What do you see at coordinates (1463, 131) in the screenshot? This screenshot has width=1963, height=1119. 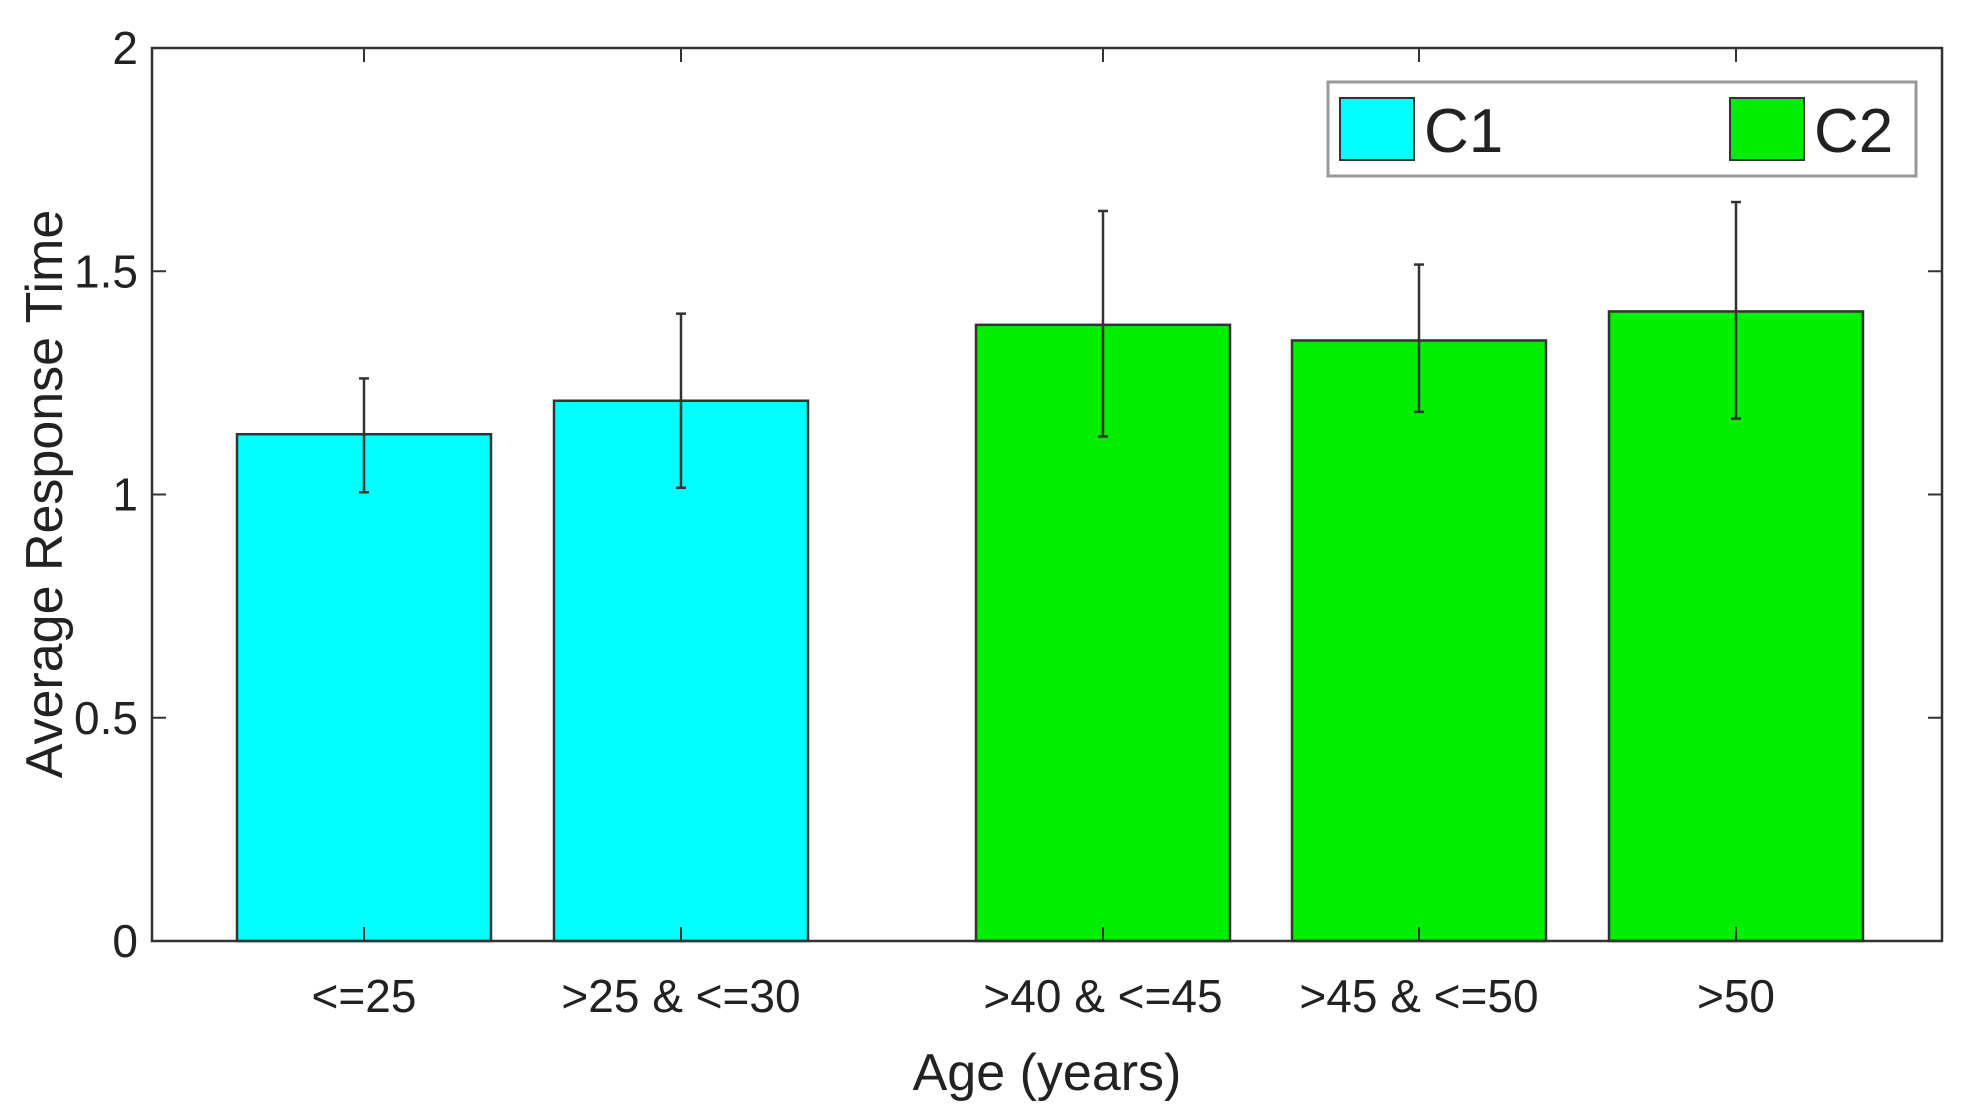 I see `legend-label-c1: C1` at bounding box center [1463, 131].